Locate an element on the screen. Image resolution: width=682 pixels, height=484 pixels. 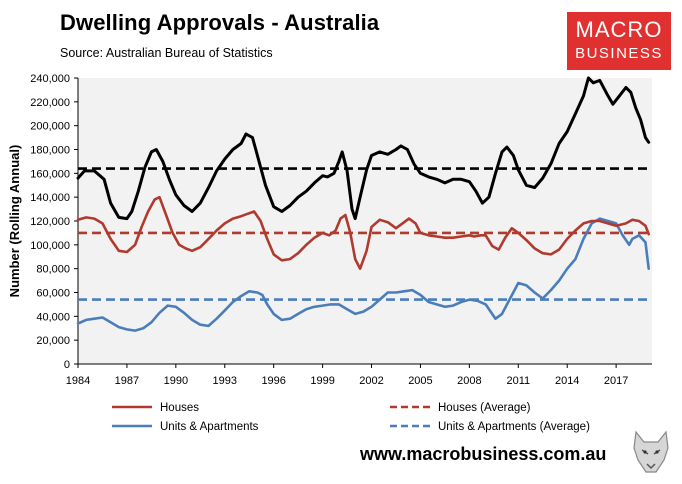
y-tick-label: 40,000 is located at coordinates (53, 317).